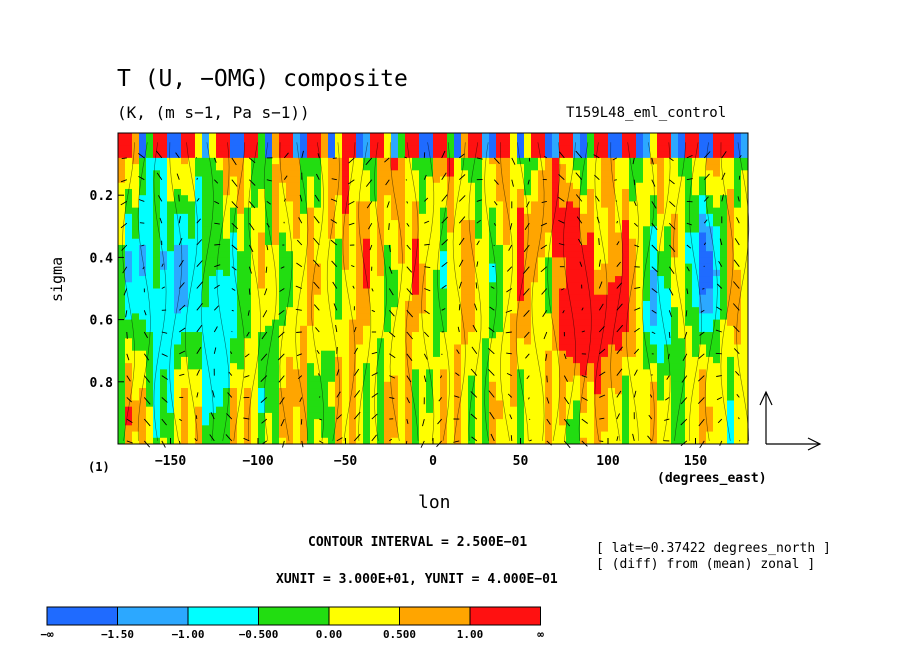 The height and width of the screenshot is (654, 904). I want to click on contour-line, so click(412, 291).